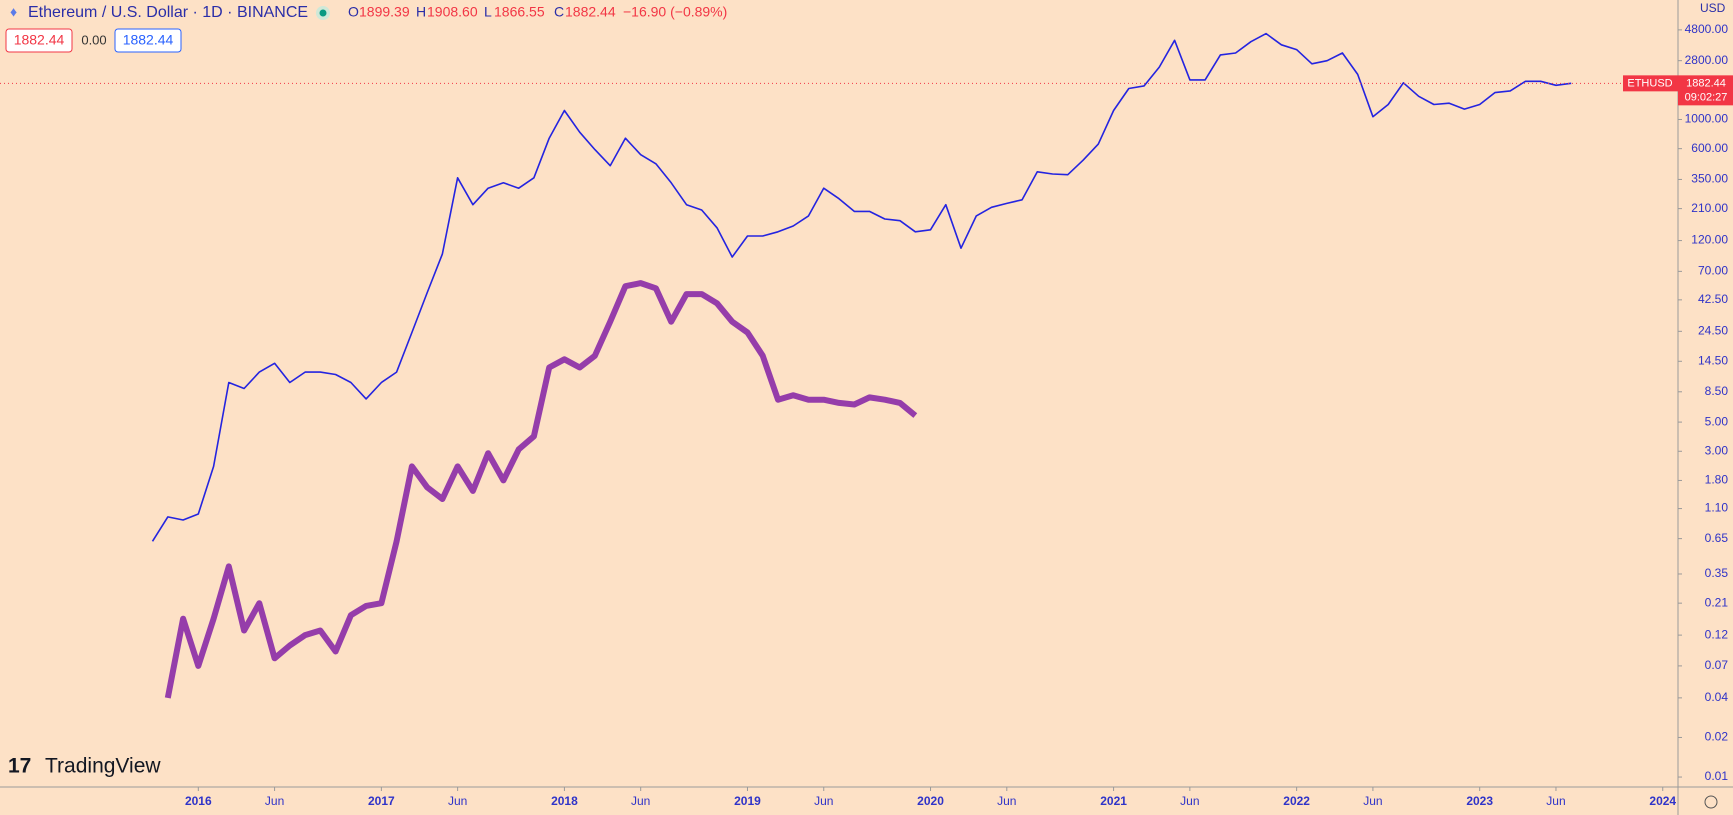 Image resolution: width=1733 pixels, height=815 pixels. I want to click on x-tick-label: 2019, so click(747, 801).